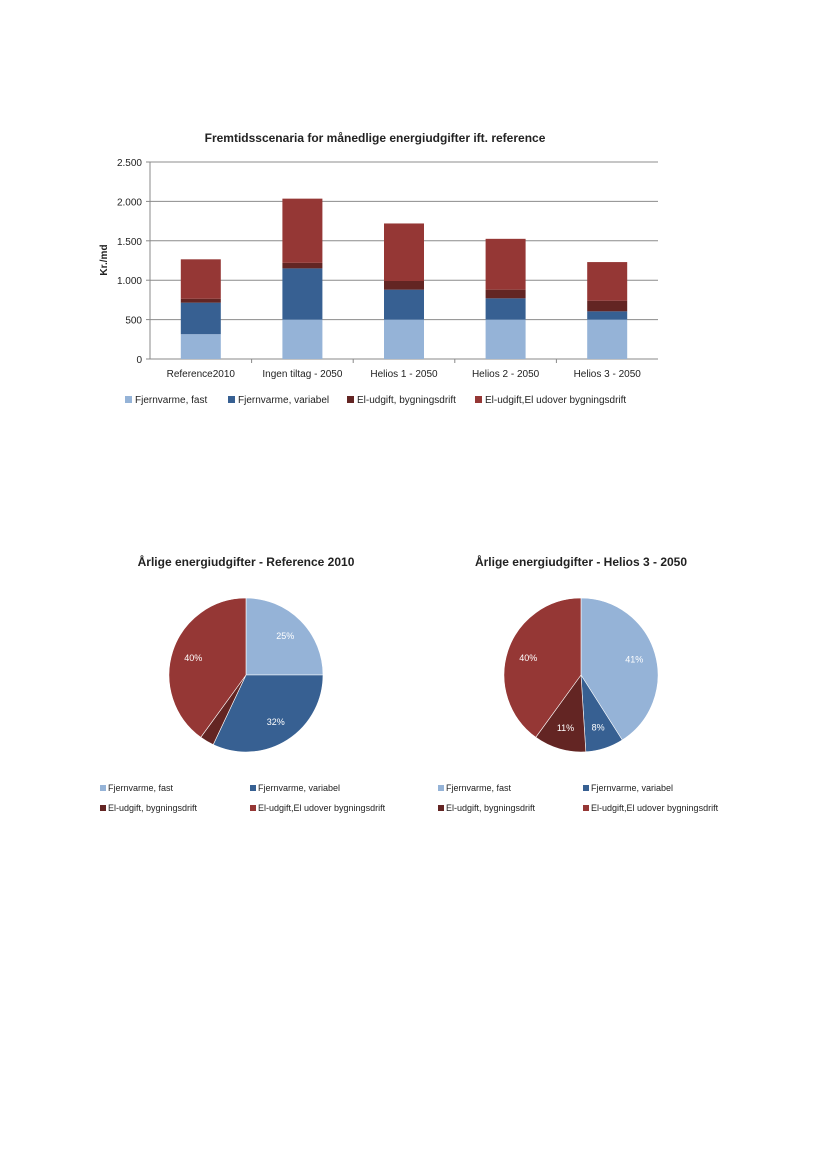 The width and height of the screenshot is (827, 1169). I want to click on pie-data-label: 32%, so click(276, 722).